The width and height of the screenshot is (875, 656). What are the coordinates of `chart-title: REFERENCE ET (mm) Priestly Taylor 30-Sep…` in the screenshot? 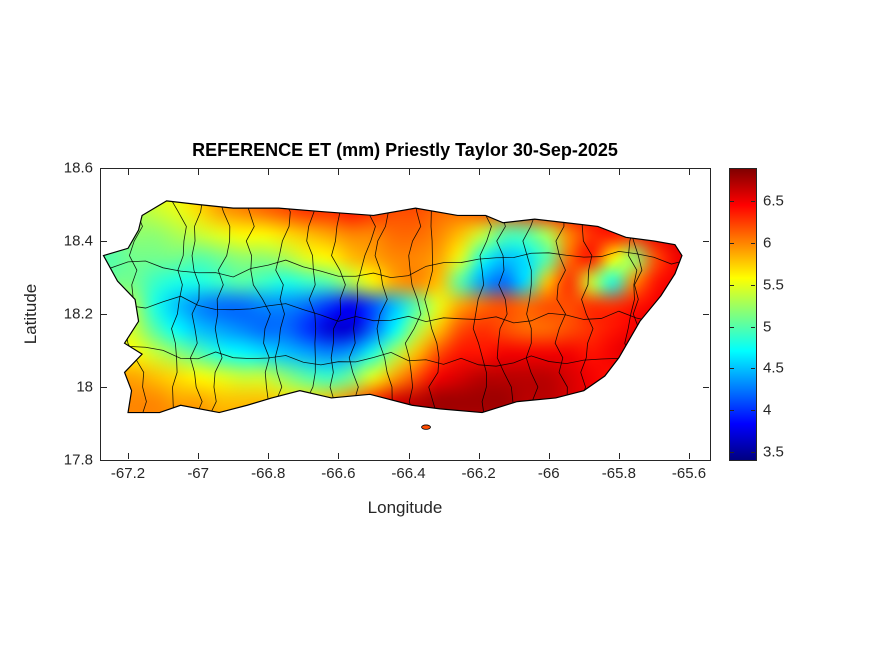 It's located at (405, 150).